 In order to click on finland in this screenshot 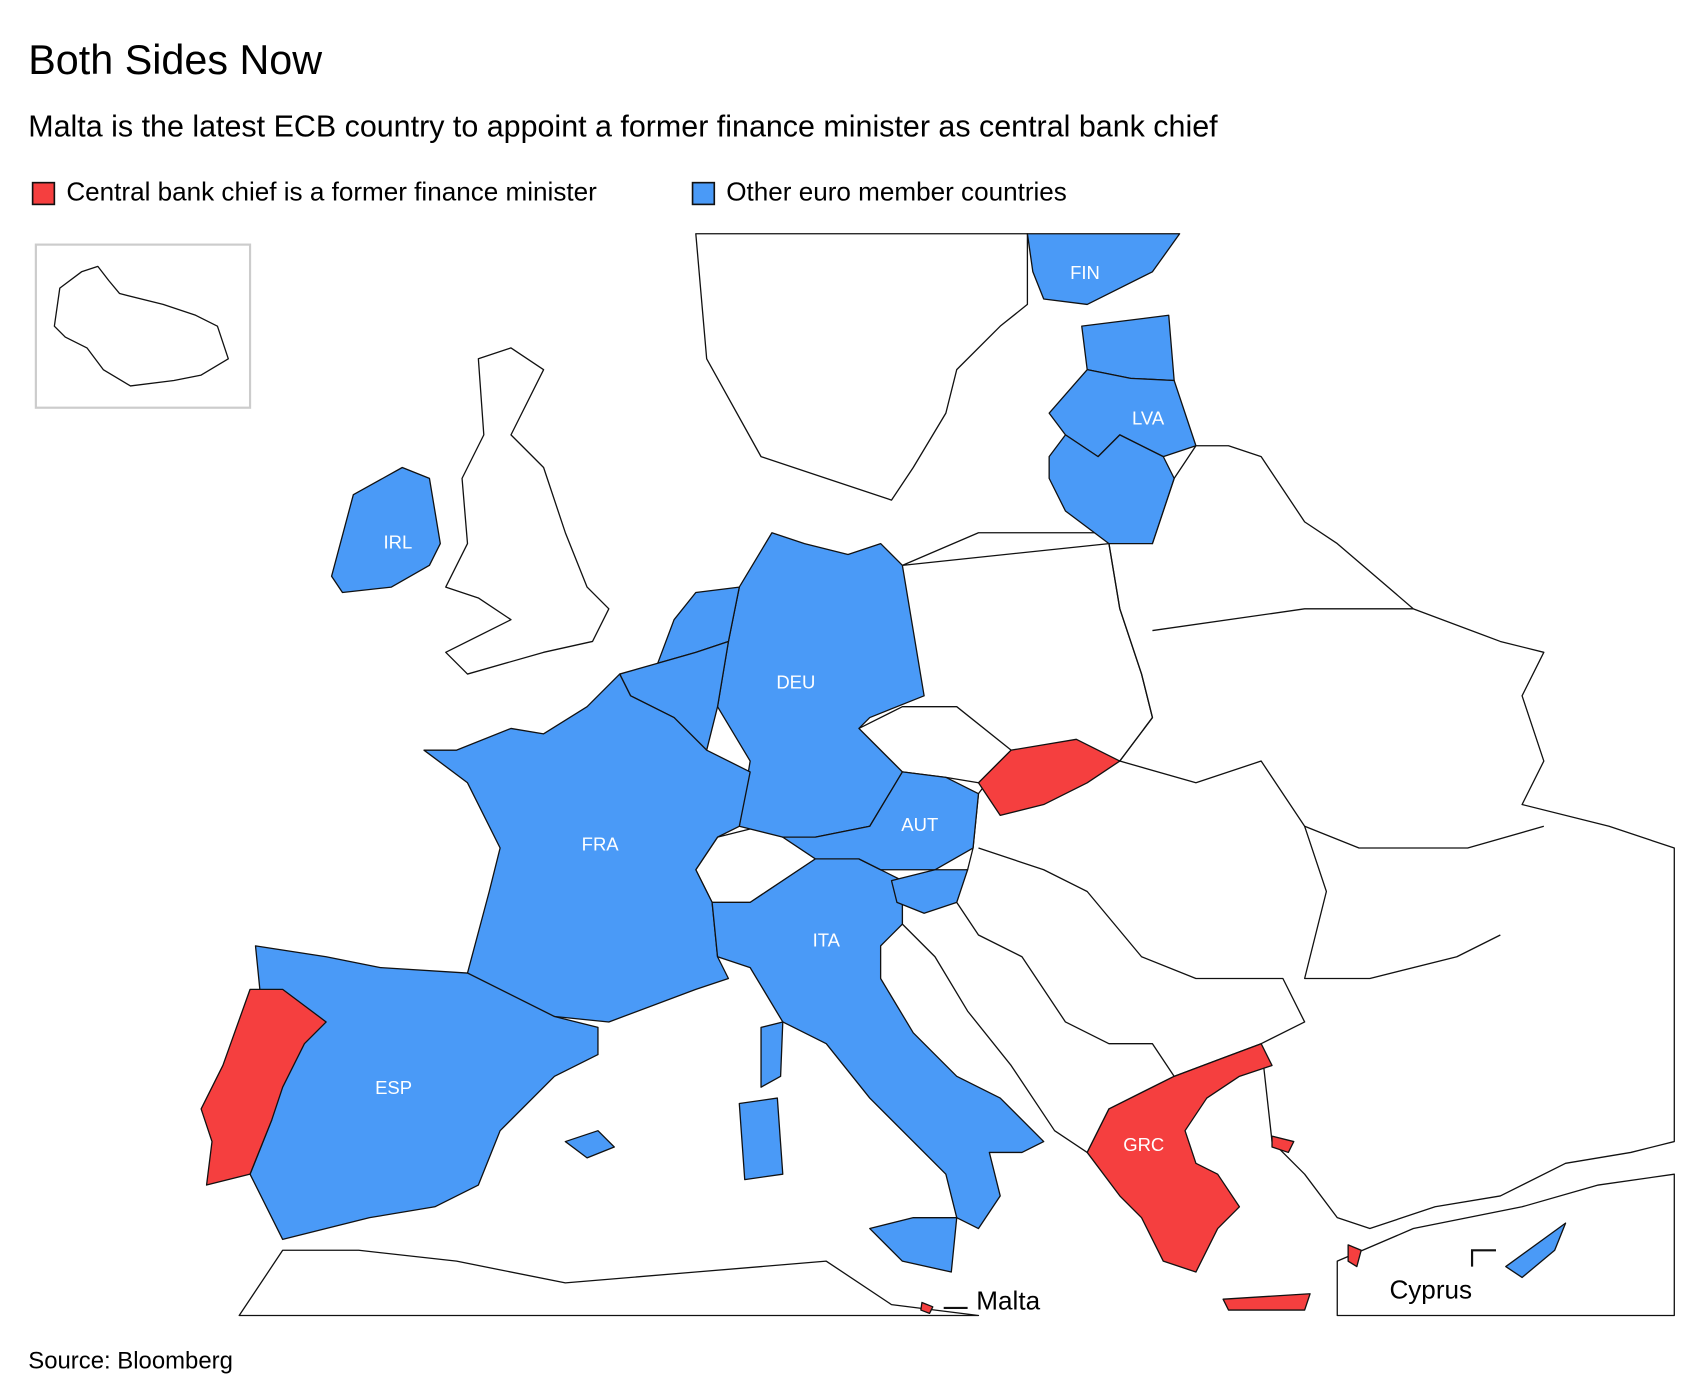, I will do `click(1103, 269)`.